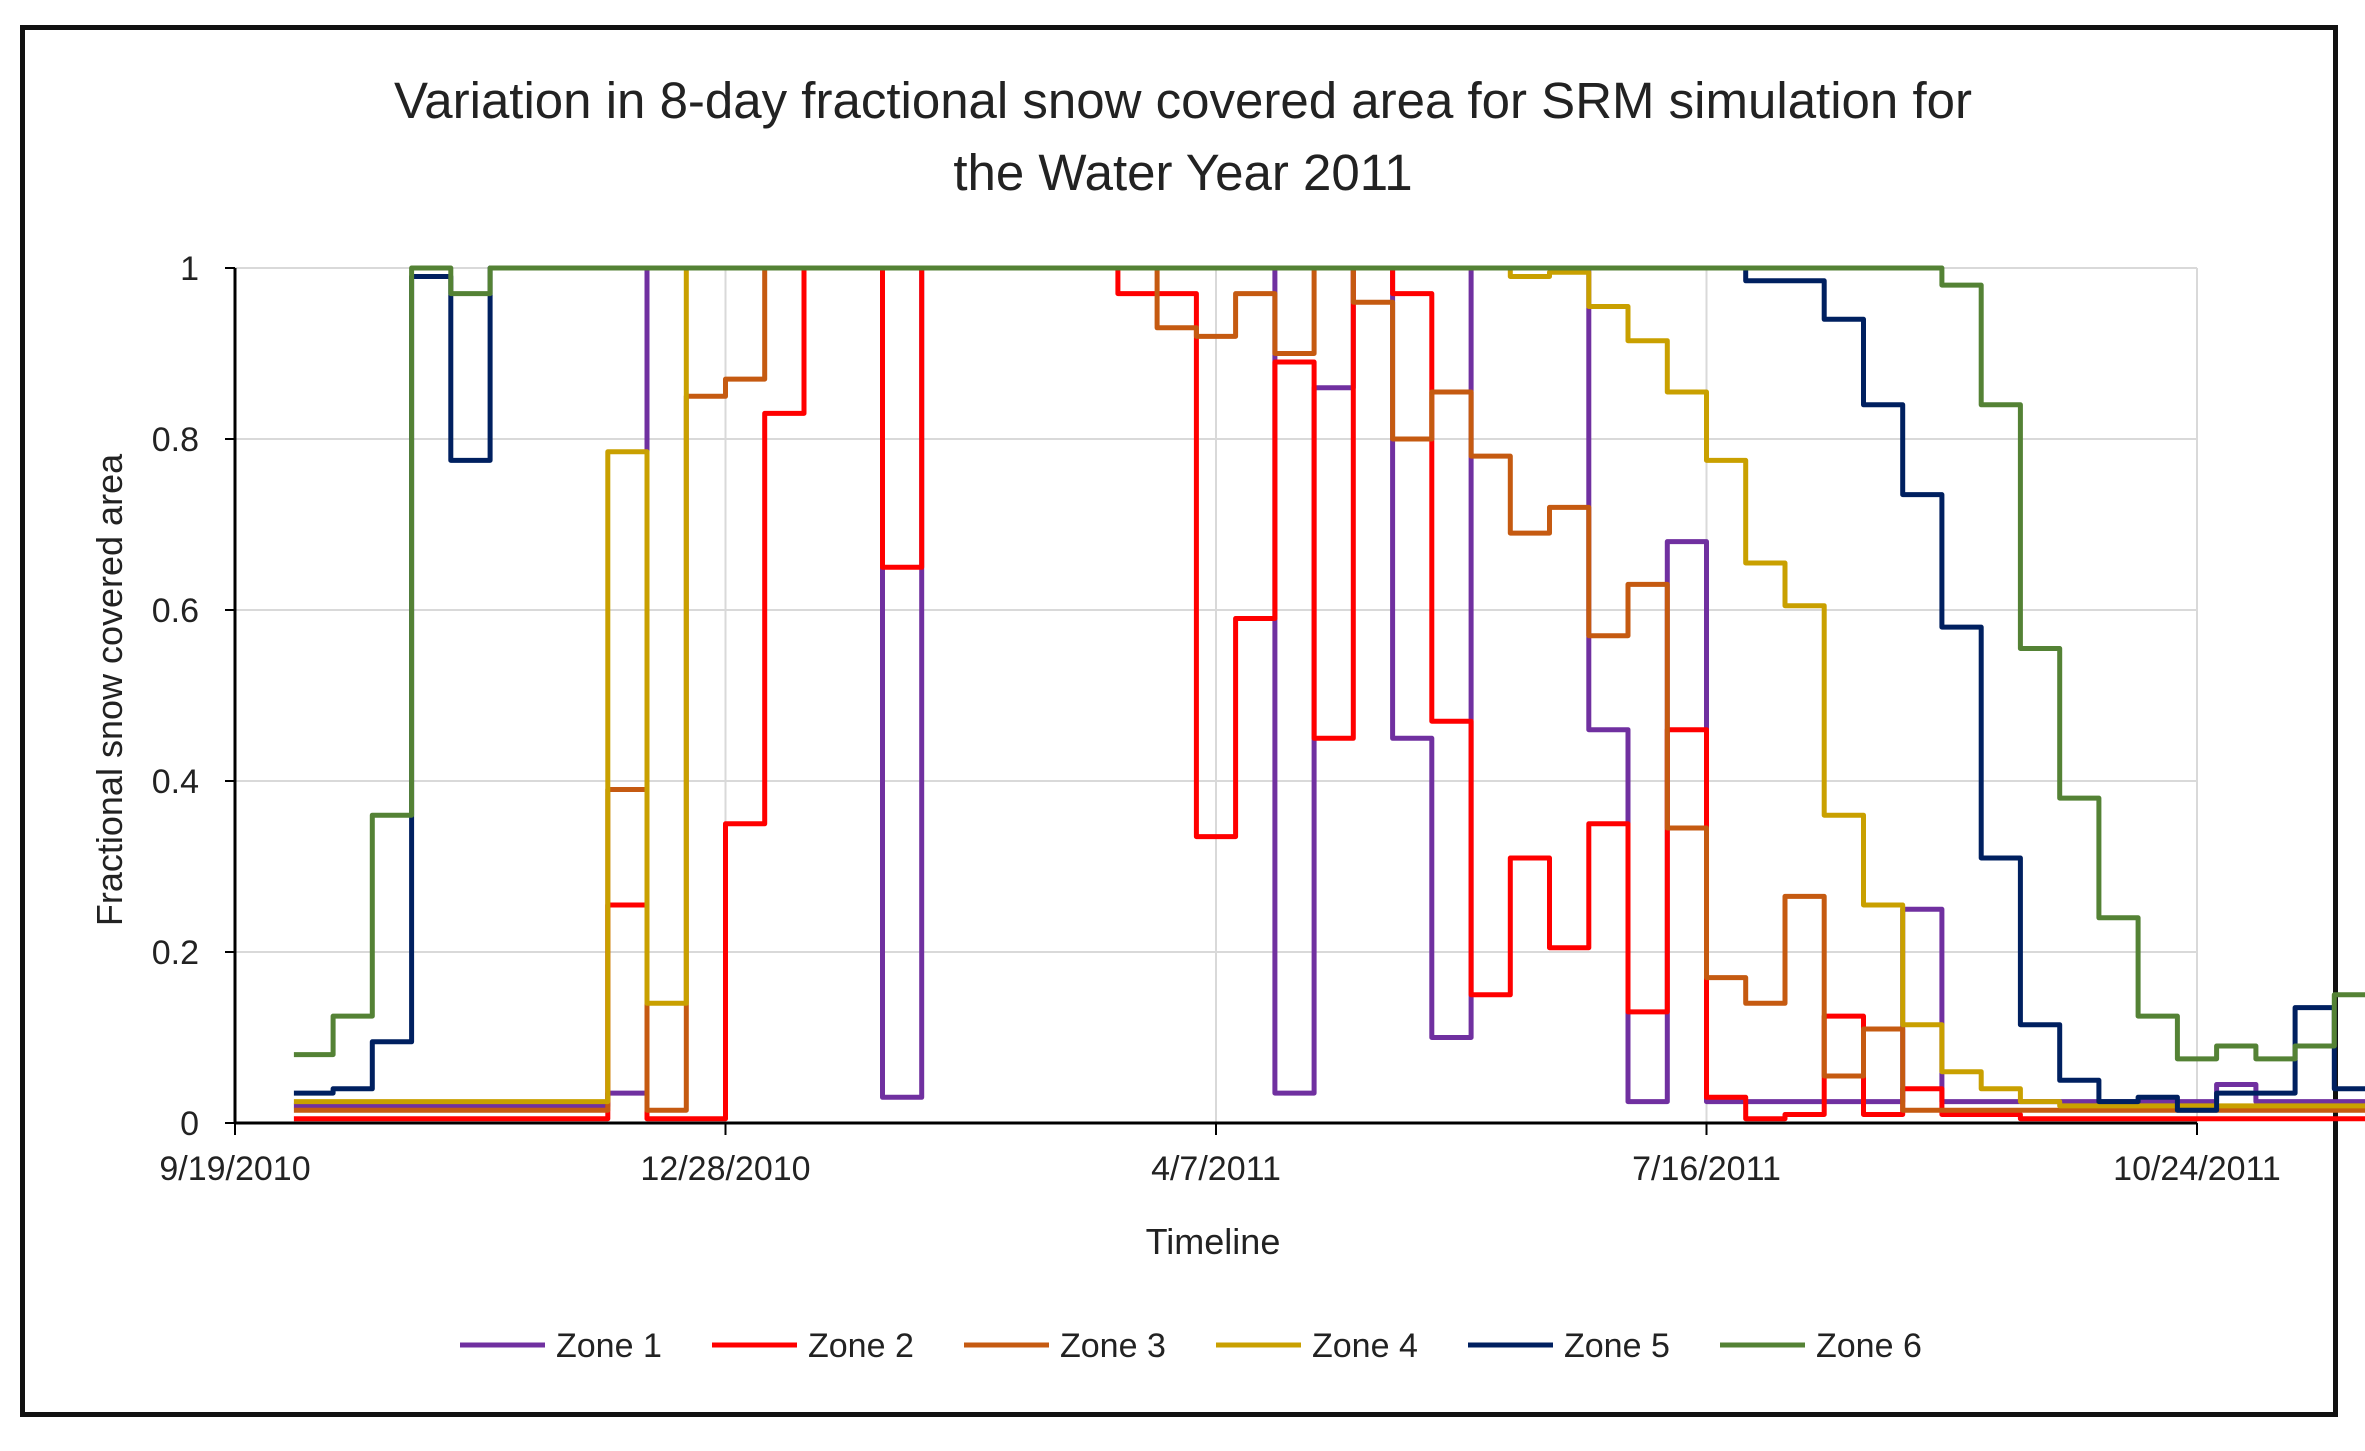 The image size is (2365, 1451). I want to click on y-tick-label: 1, so click(189, 269).